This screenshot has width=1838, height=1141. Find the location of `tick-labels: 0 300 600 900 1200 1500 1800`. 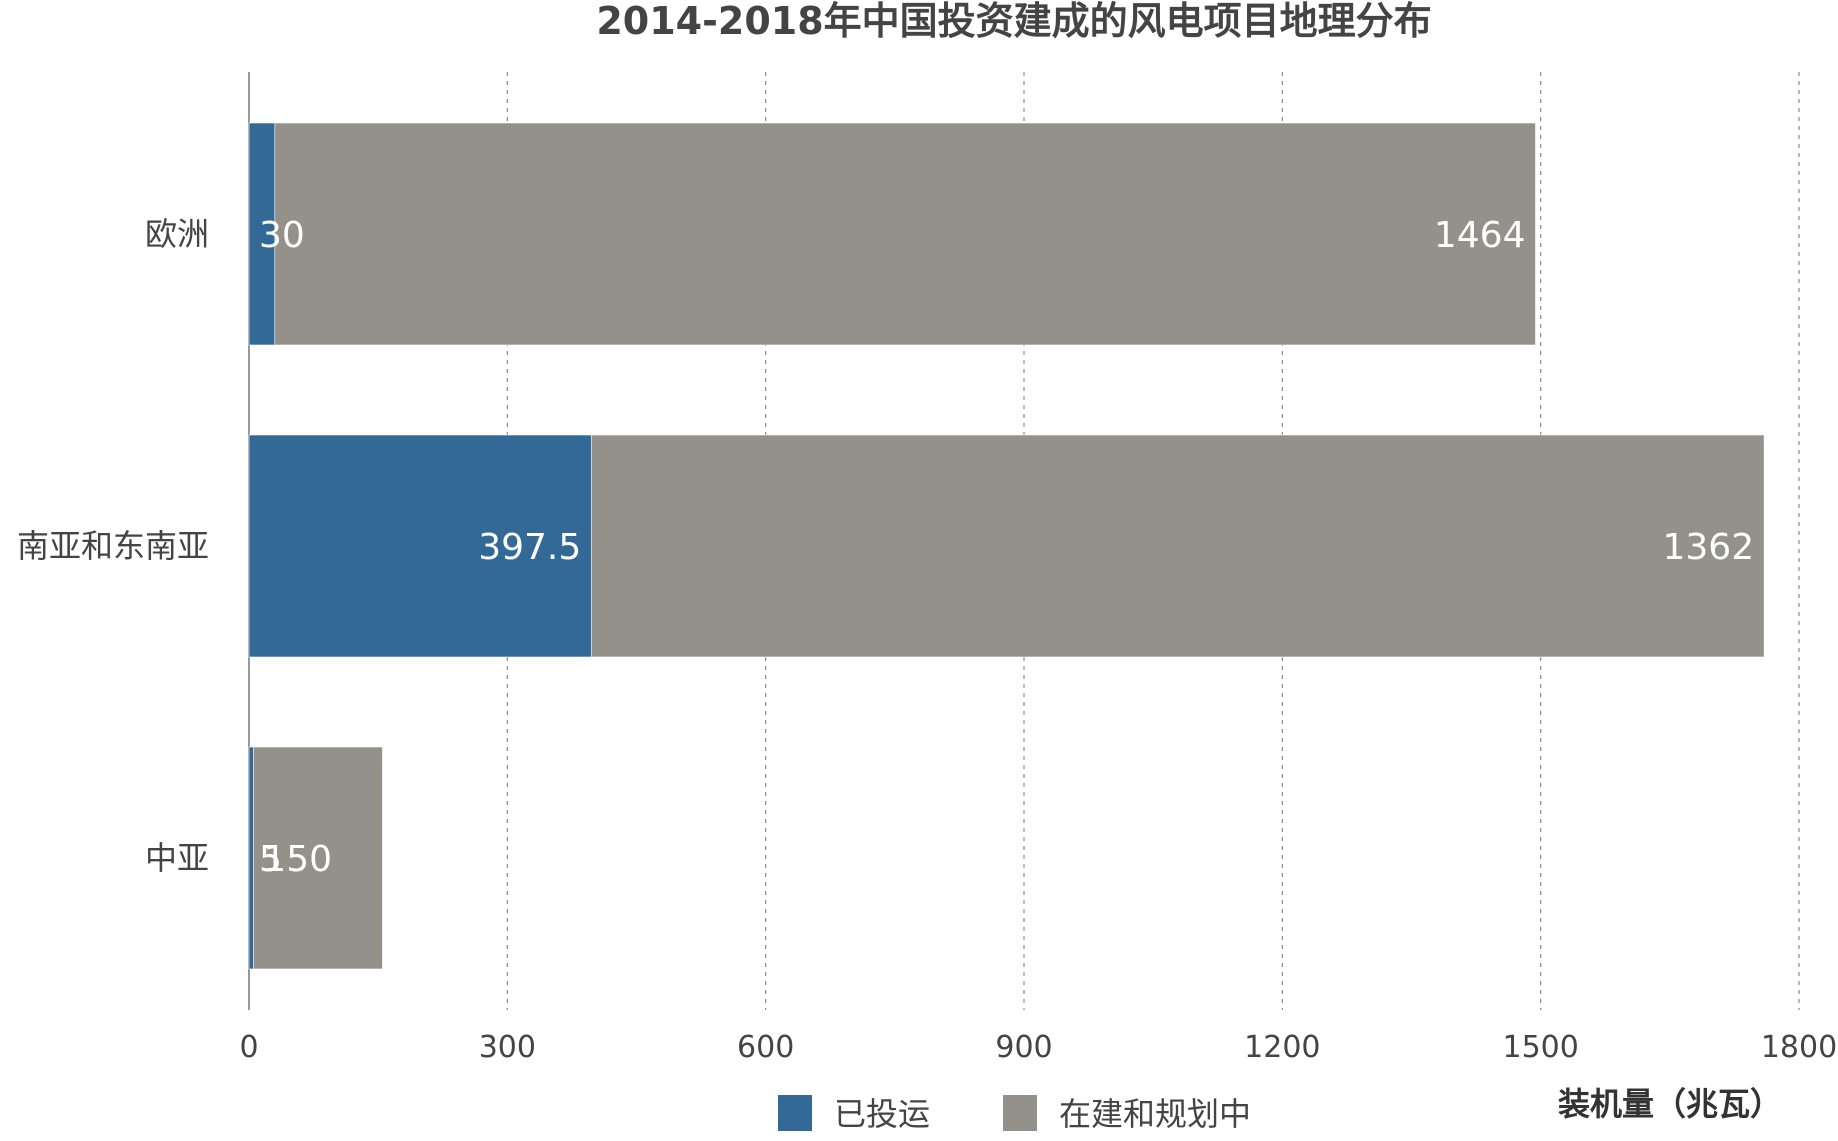

tick-labels: 0 300 600 900 1200 1500 1800 is located at coordinates (1038, 1047).